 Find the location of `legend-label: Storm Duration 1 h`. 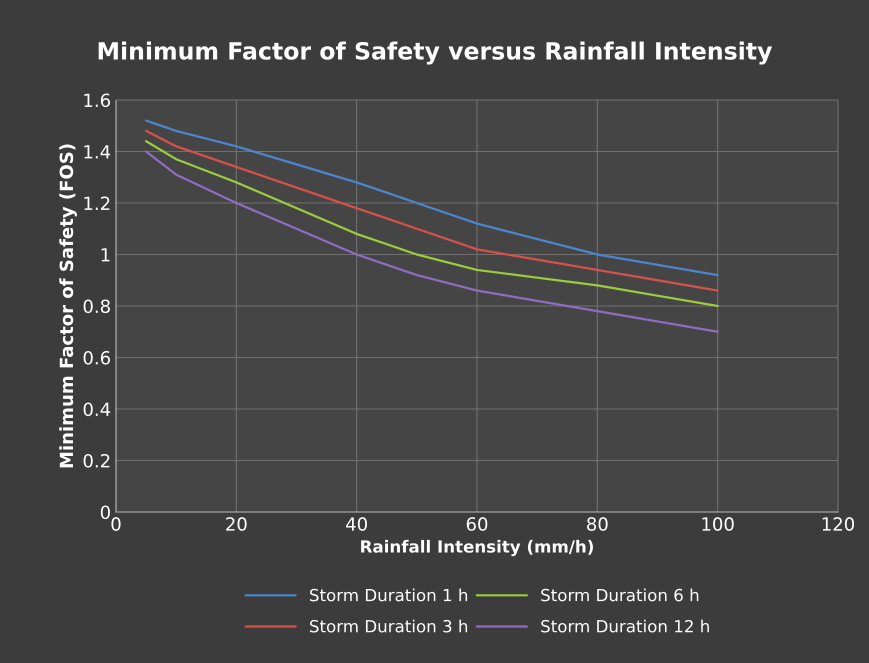

legend-label: Storm Duration 1 h is located at coordinates (389, 595).